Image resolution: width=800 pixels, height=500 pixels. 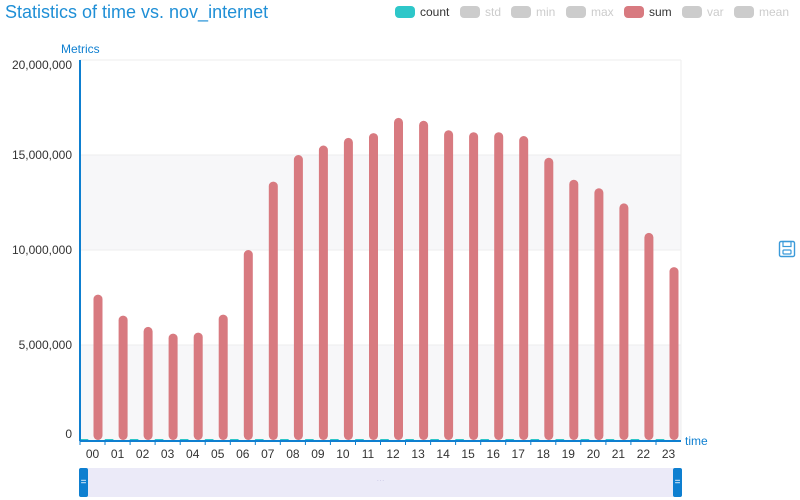 I want to click on y-tick-20m: 20,000,000, so click(x=42, y=65).